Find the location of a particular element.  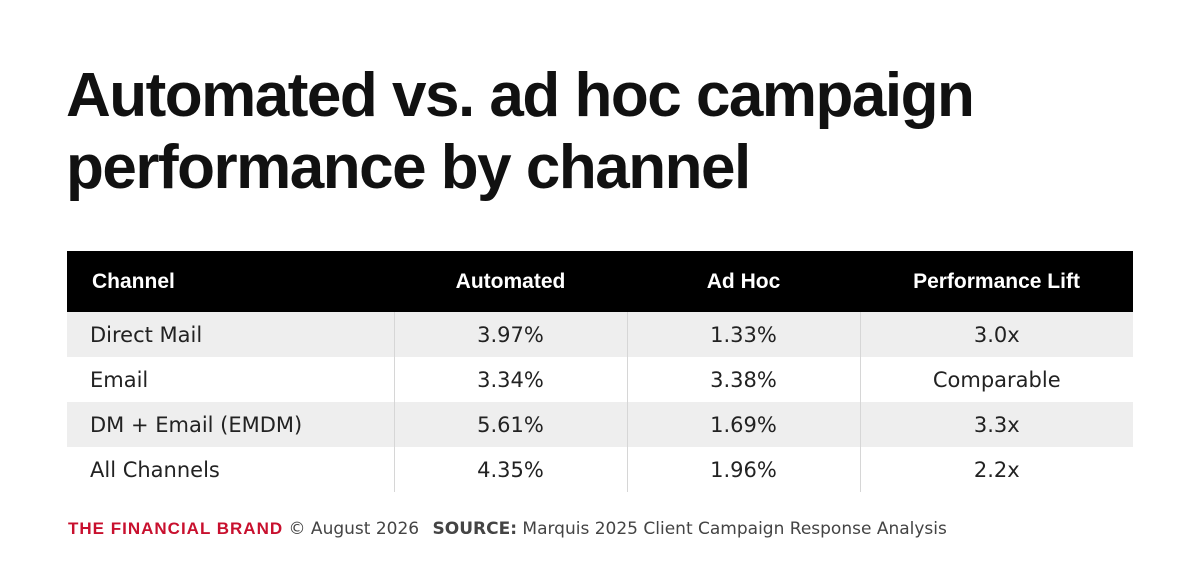

source-label: SOURCE: is located at coordinates (474, 529).